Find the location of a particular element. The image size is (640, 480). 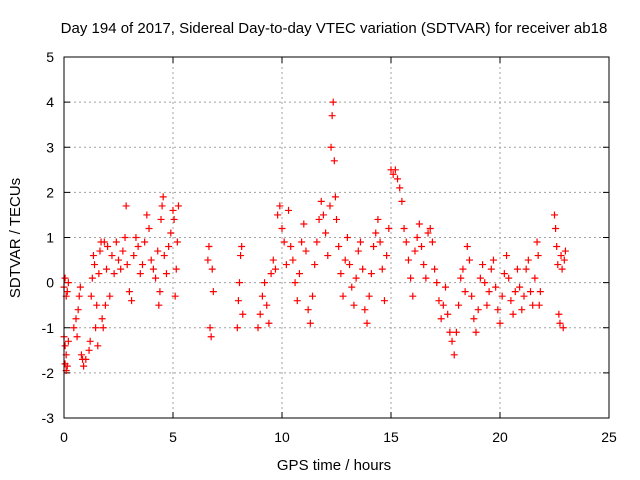

x-tick-label: 20 is located at coordinates (500, 437).